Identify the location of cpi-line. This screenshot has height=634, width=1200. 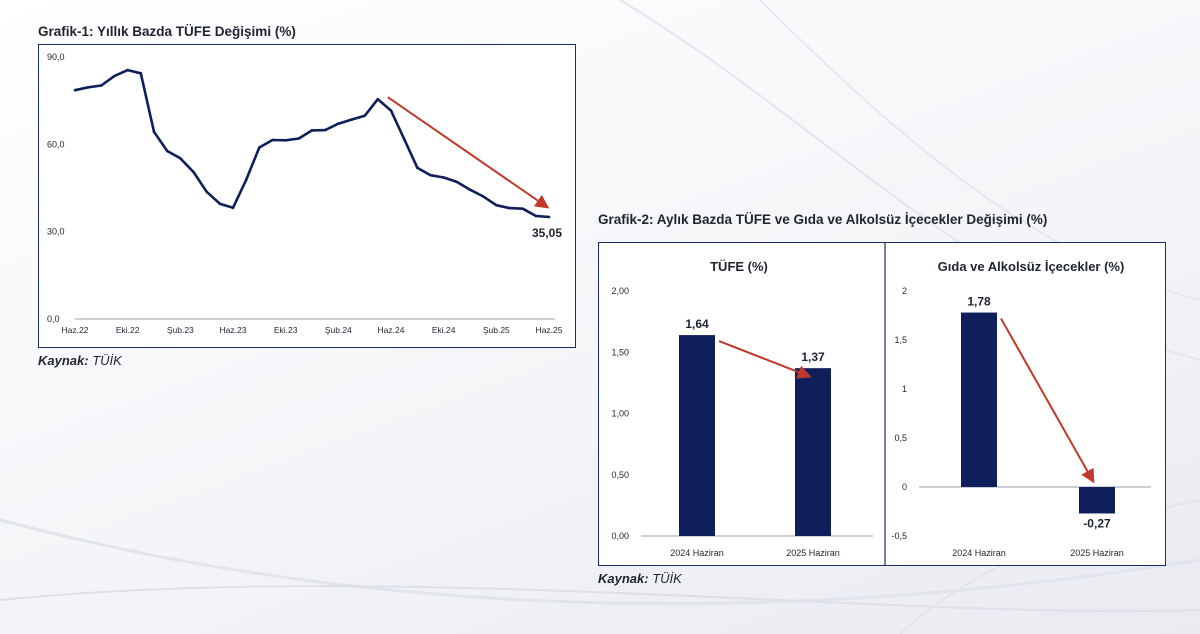
(312, 143).